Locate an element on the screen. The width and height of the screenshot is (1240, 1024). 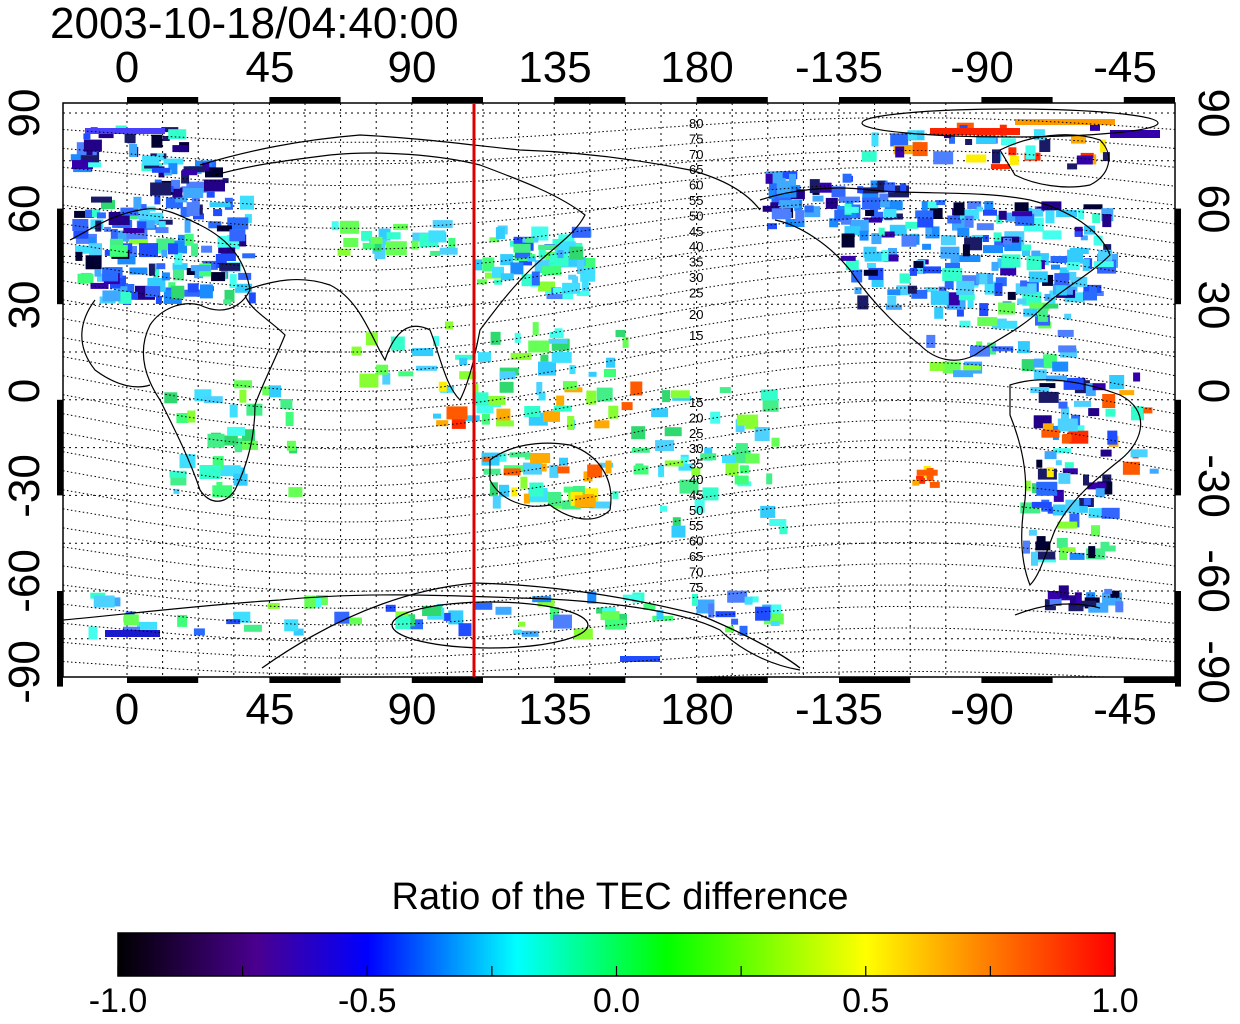
tick-label-bottom: 135 is located at coordinates (555, 709).